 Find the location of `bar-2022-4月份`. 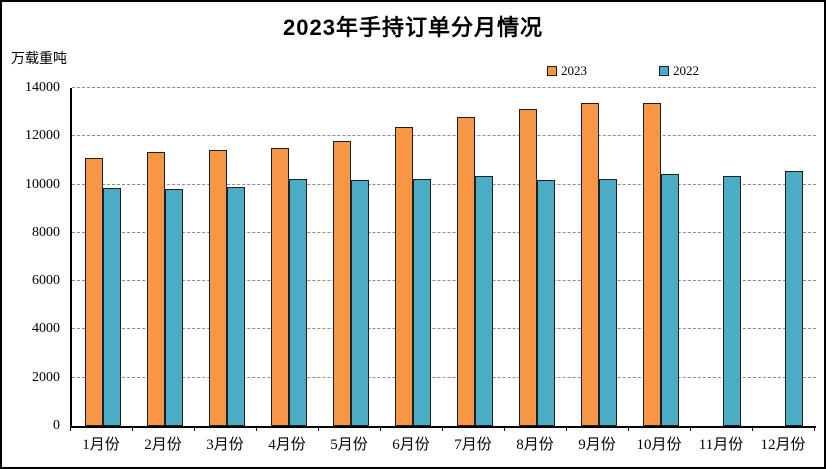

bar-2022-4月份 is located at coordinates (298, 302).